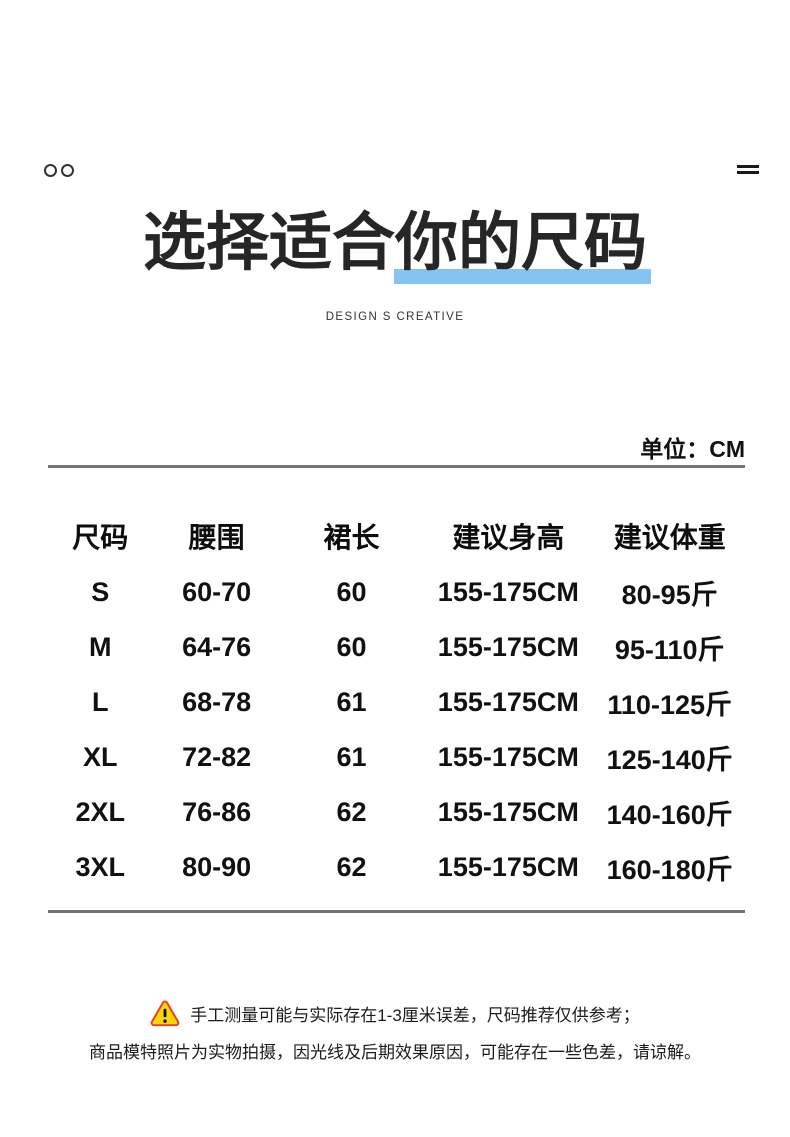 Image resolution: width=790 pixels, height=1137 pixels. I want to click on cell-size: 3XL, so click(100, 867).